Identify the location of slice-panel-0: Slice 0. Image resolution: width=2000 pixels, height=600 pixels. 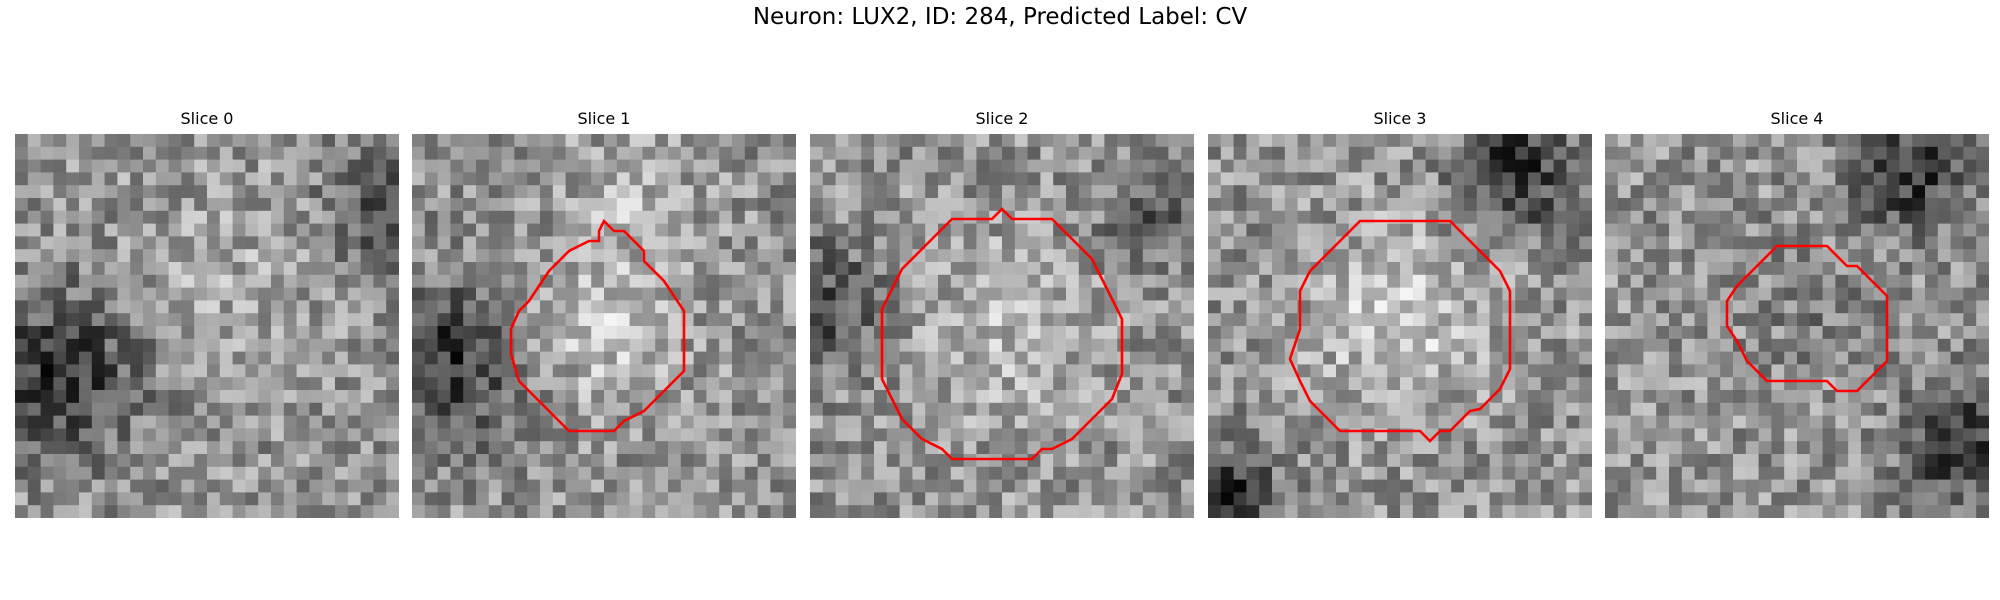
(207, 313).